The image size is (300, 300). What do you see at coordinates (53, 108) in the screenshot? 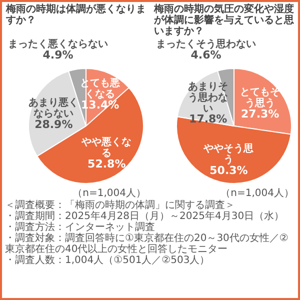
I see `slice-label: あまり悪くならない` at bounding box center [53, 108].